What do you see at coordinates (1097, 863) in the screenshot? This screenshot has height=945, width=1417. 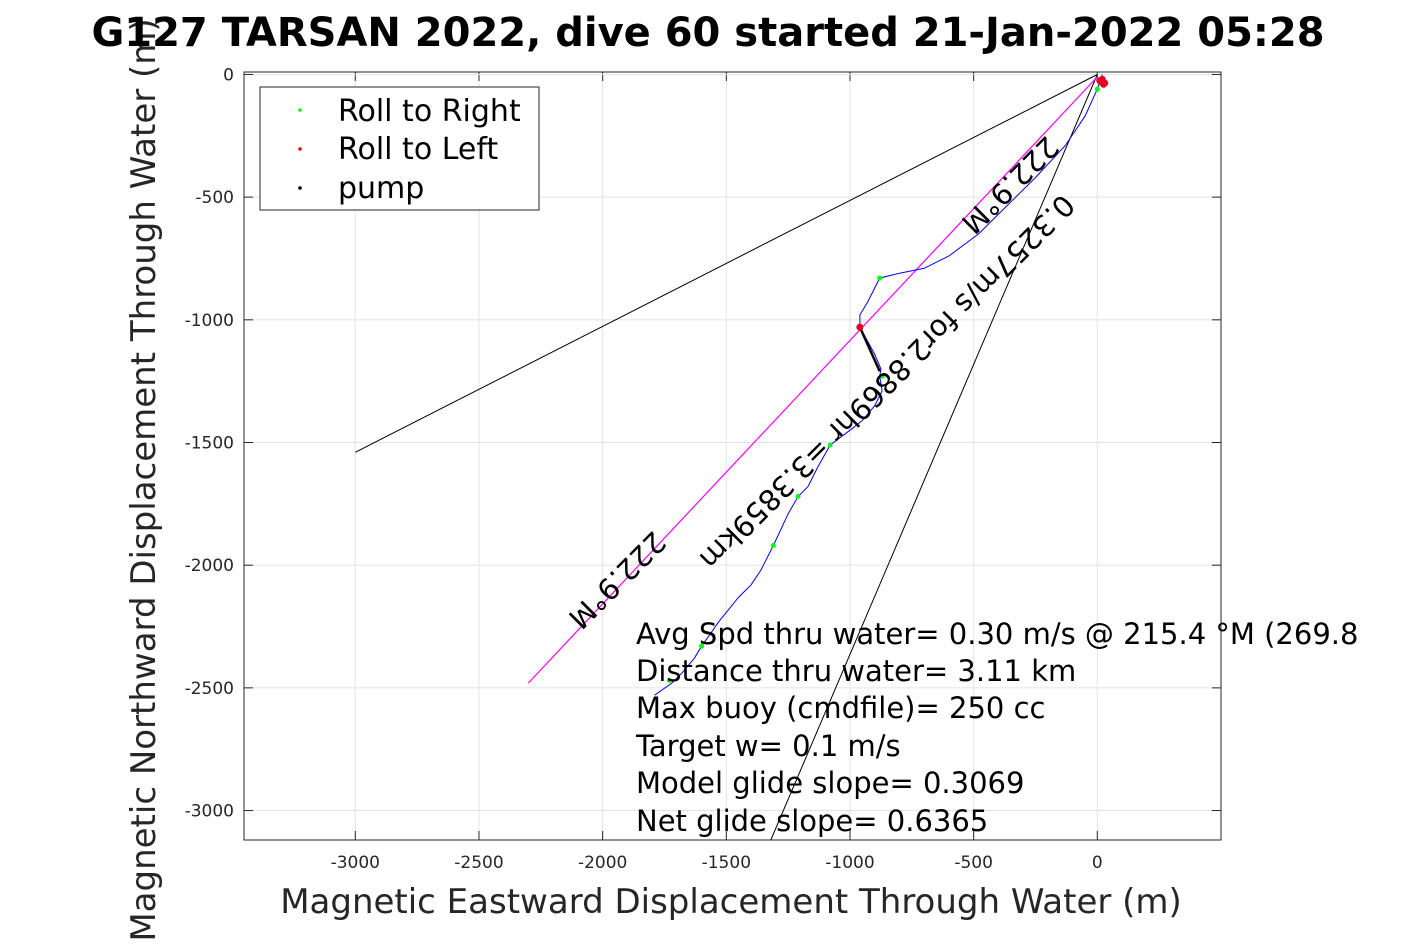 I see `x-tick-label: 0` at bounding box center [1097, 863].